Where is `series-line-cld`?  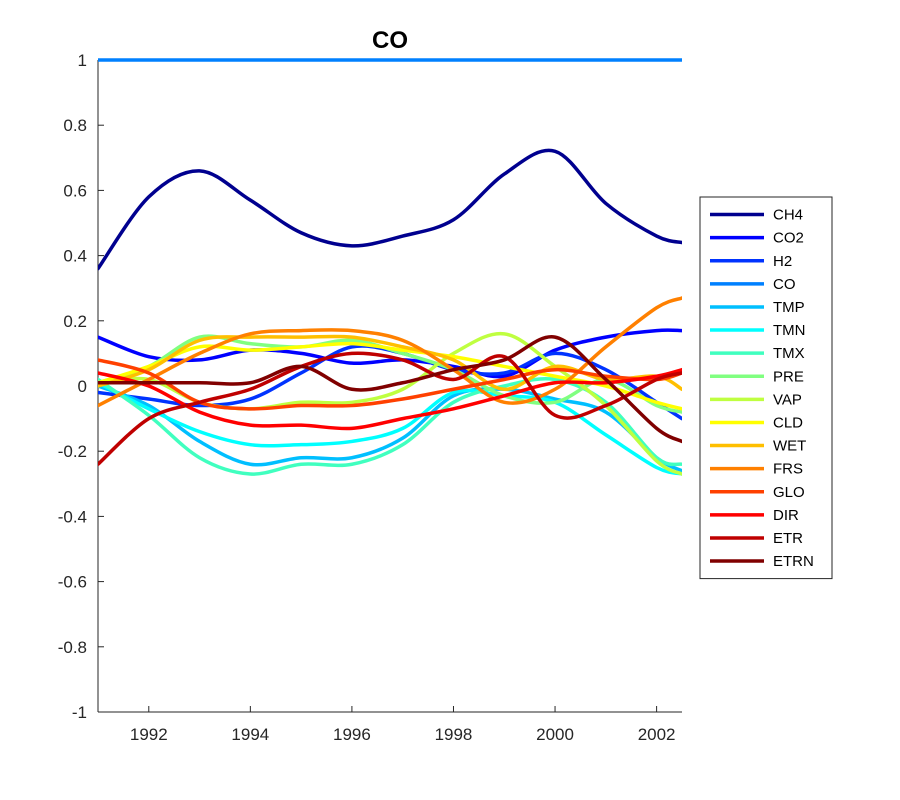
series-line-cld is located at coordinates (390, 376).